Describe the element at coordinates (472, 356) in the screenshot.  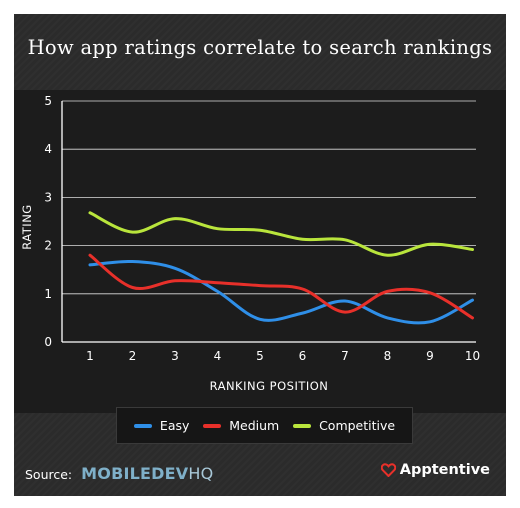
I see `x-tick-label: 10` at that location.